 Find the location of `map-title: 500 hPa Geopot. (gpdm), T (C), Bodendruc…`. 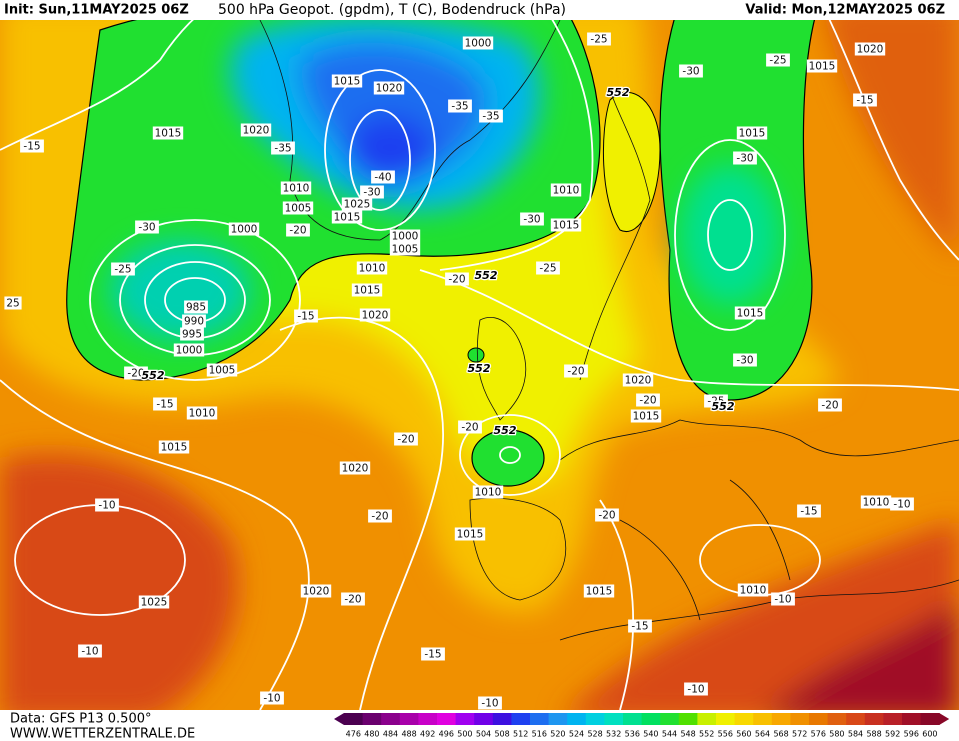

map-title: 500 hPa Geopot. (gpdm), T (C), Bodendruc… is located at coordinates (392, 10).